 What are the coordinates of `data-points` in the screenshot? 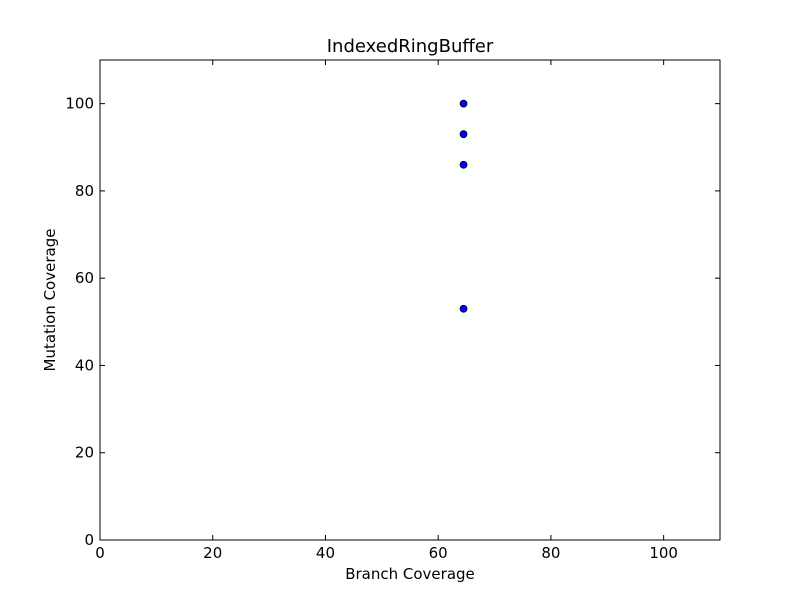 It's located at (463, 206).